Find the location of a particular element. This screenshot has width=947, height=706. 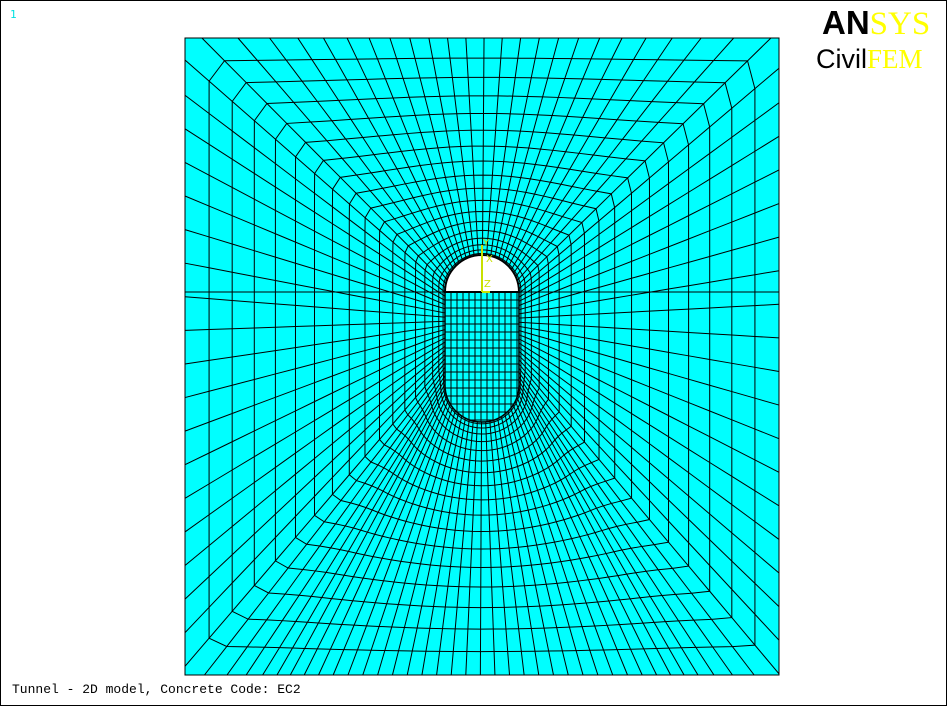

logo-civilfem: CivilFEM is located at coordinates (869, 59).